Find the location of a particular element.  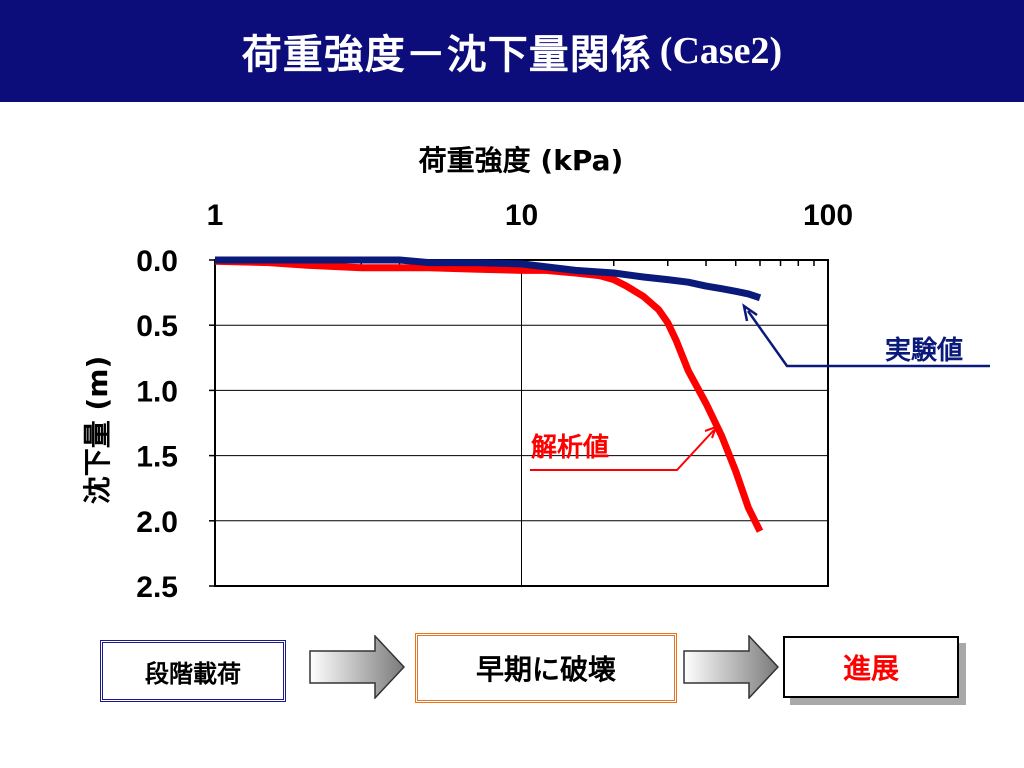

x-tick-label: 1 is located at coordinates (215, 215).